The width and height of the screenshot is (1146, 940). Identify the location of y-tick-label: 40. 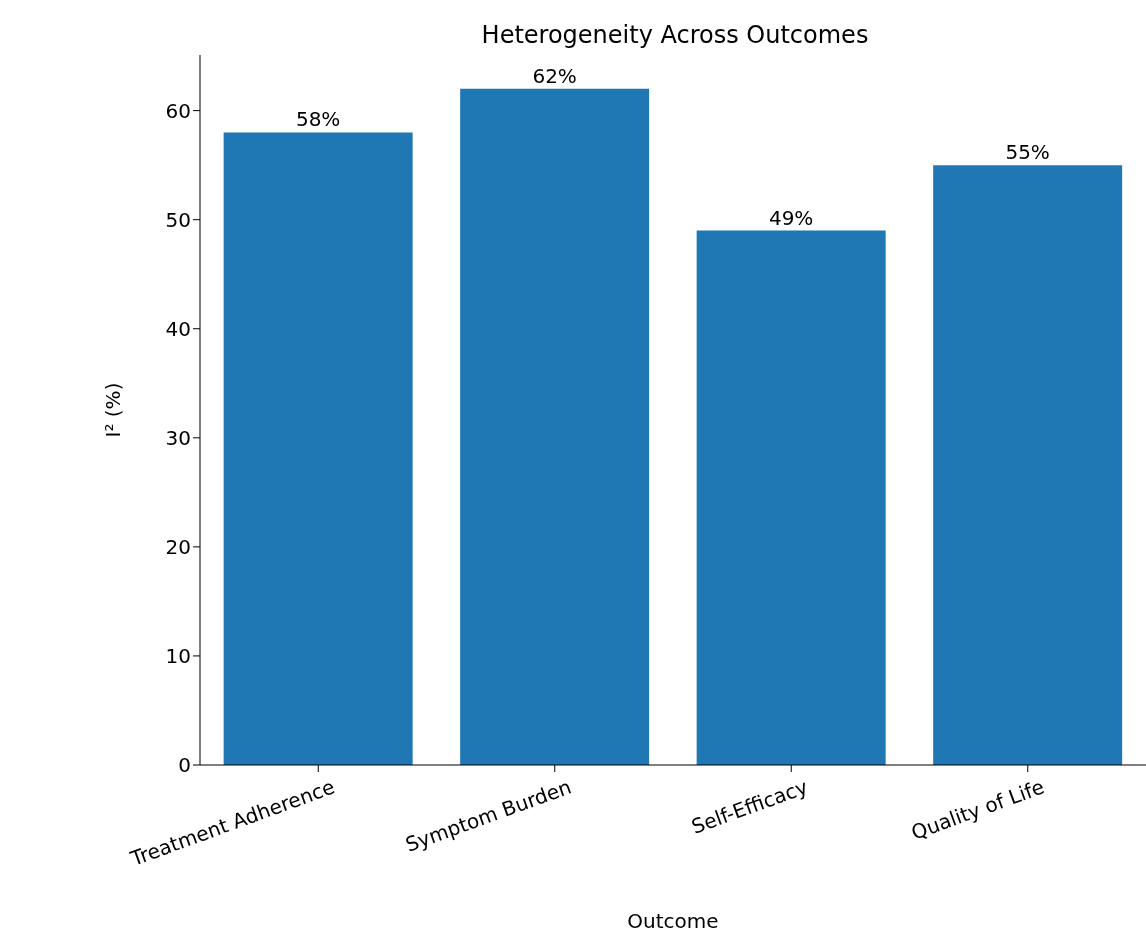
(178, 328).